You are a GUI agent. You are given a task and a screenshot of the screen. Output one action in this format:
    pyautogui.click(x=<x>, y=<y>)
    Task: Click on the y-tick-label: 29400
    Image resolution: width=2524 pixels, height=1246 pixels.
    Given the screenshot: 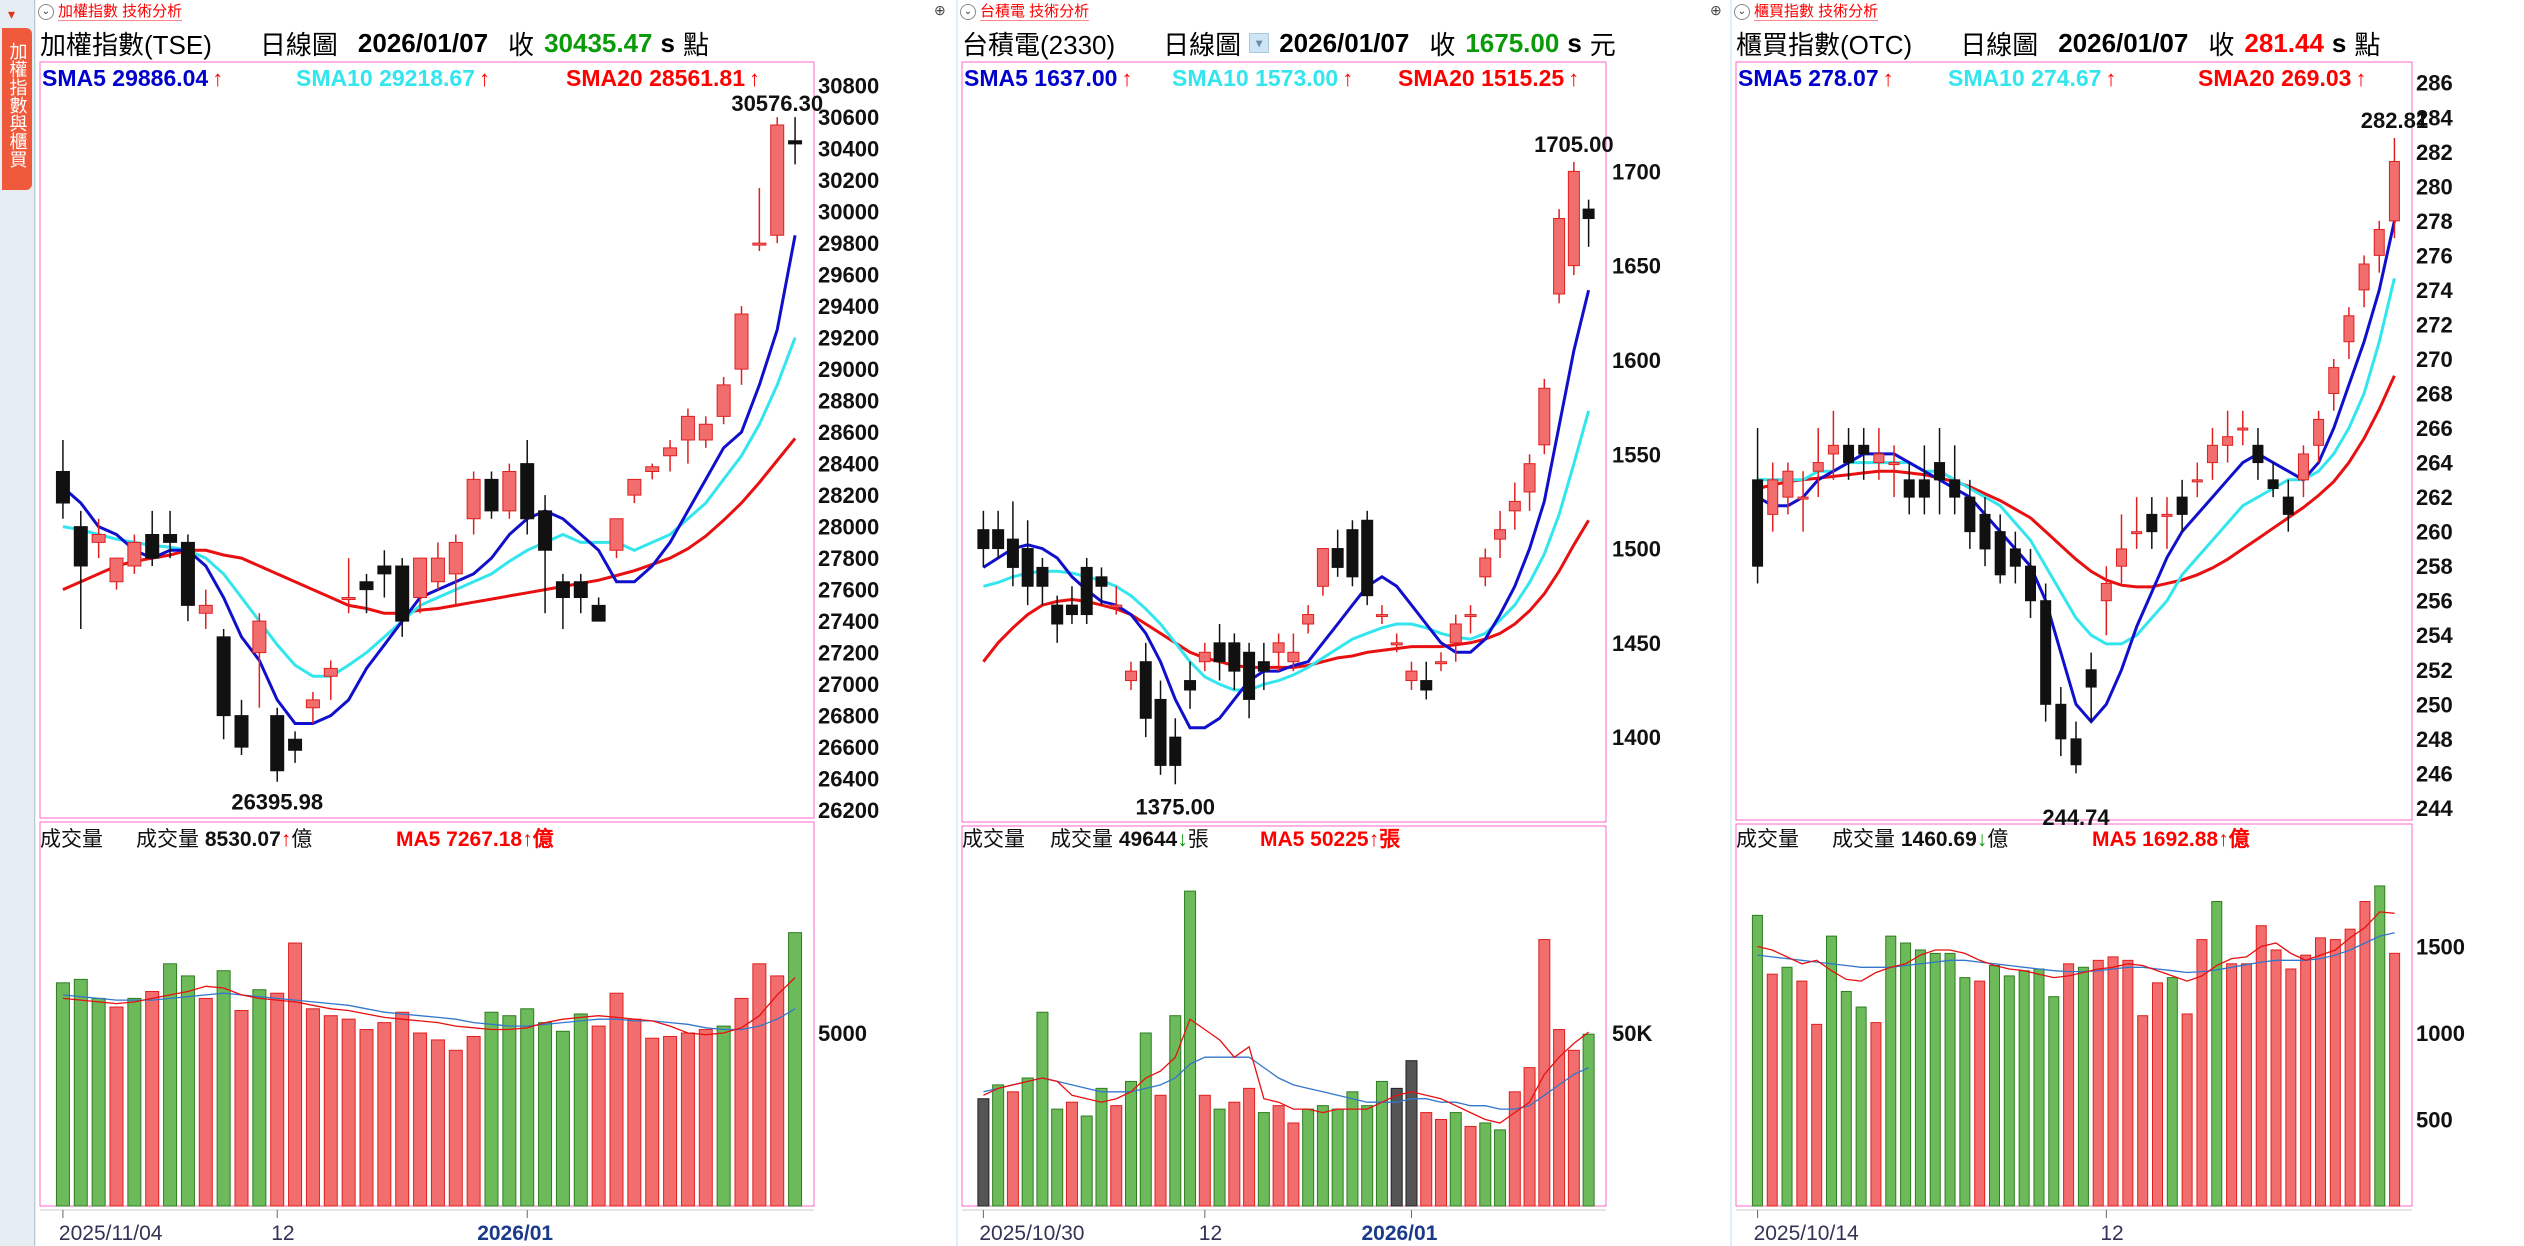 What is the action you would take?
    pyautogui.click(x=848, y=306)
    